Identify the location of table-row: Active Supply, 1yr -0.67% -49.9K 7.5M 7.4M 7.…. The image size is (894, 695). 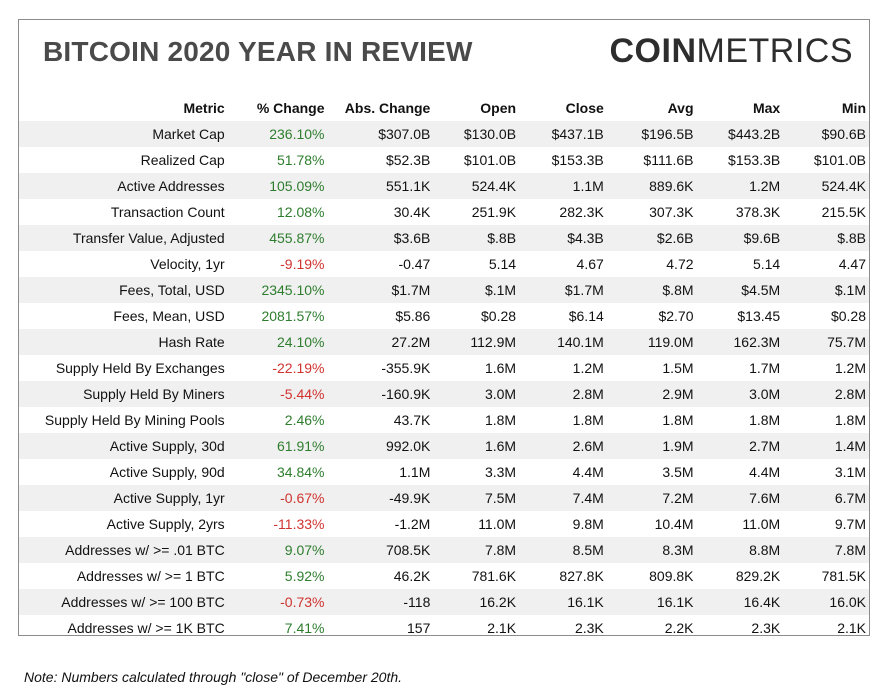
(444, 498).